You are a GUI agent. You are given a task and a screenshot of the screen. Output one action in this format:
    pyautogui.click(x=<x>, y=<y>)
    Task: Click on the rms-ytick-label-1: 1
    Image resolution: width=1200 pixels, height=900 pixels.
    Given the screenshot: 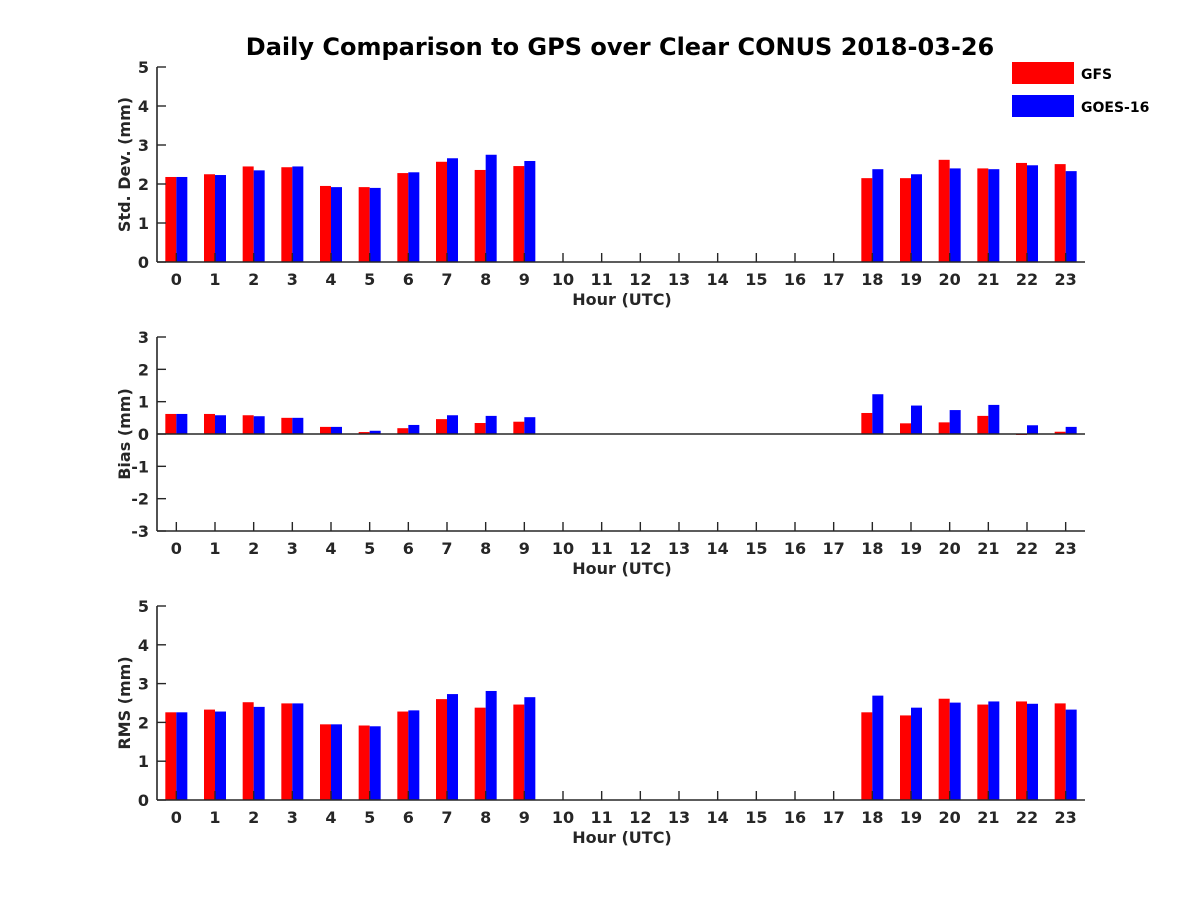 What is the action you would take?
    pyautogui.click(x=143, y=761)
    